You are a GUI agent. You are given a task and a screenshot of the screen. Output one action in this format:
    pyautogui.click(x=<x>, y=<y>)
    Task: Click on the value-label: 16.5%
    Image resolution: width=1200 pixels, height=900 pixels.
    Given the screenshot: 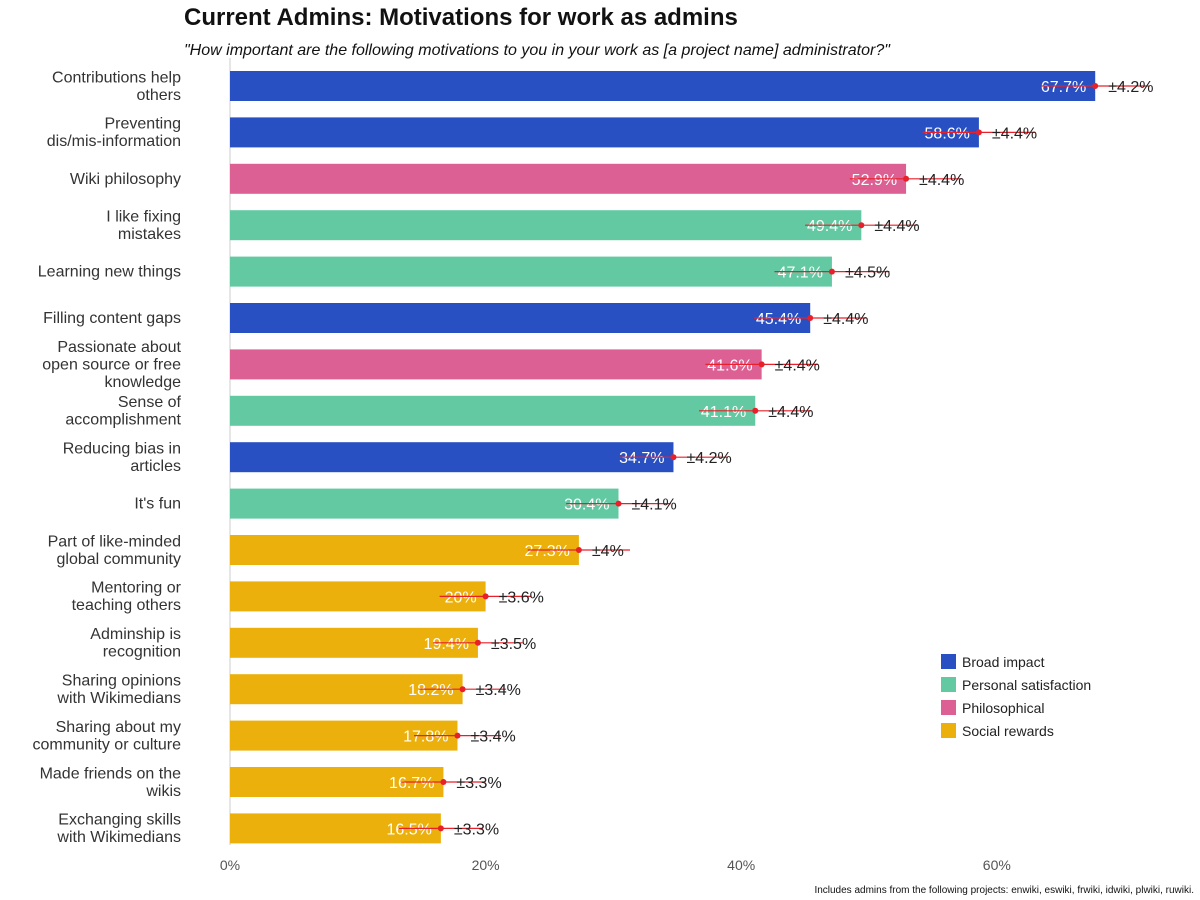 What is the action you would take?
    pyautogui.click(x=408, y=829)
    